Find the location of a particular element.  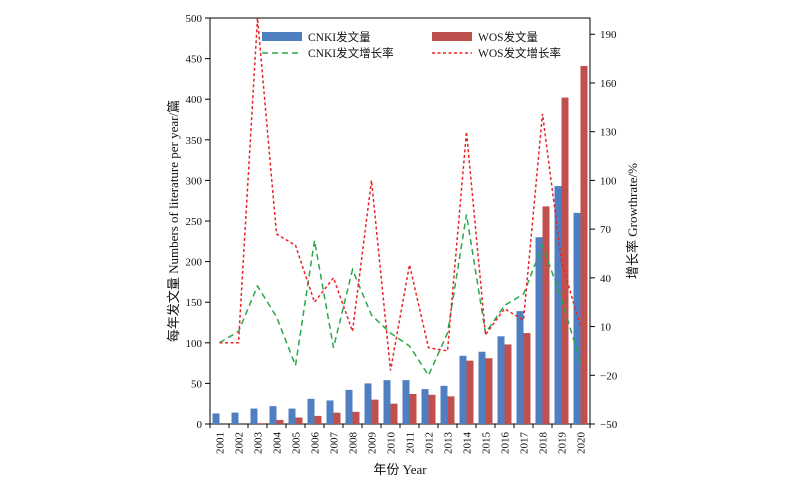

x-tick-label: 2012 is located at coordinates (430, 443).